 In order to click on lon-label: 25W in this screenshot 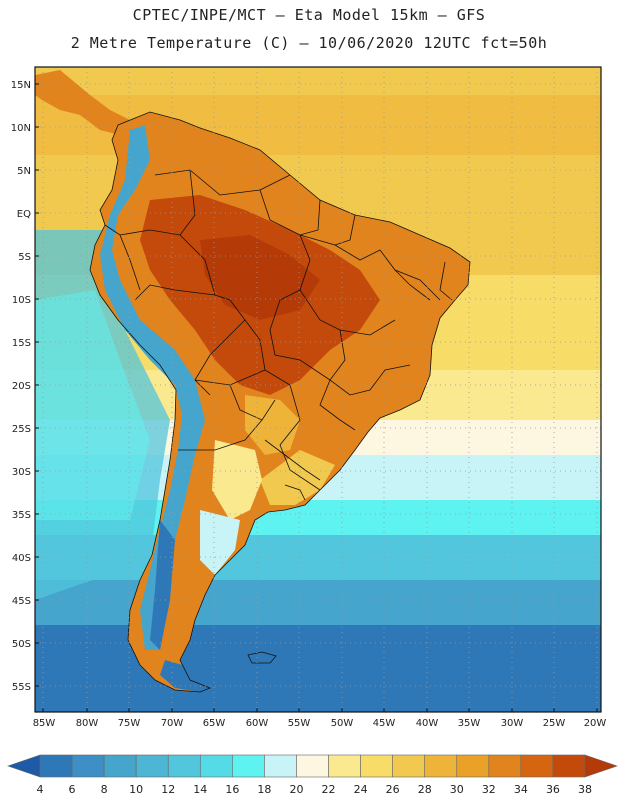, I will do `click(554, 723)`.